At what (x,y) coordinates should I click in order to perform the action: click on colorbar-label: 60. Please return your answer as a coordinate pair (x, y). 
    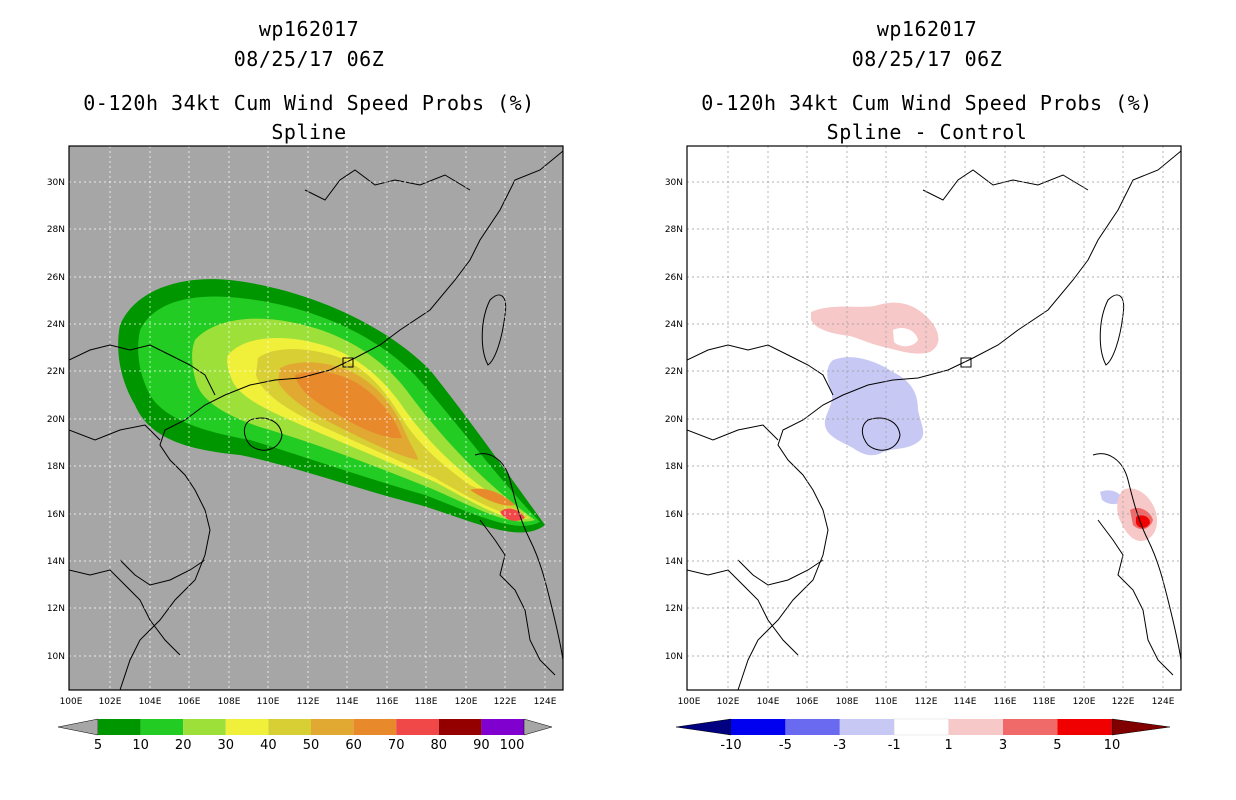
    Looking at the image, I should click on (353, 745).